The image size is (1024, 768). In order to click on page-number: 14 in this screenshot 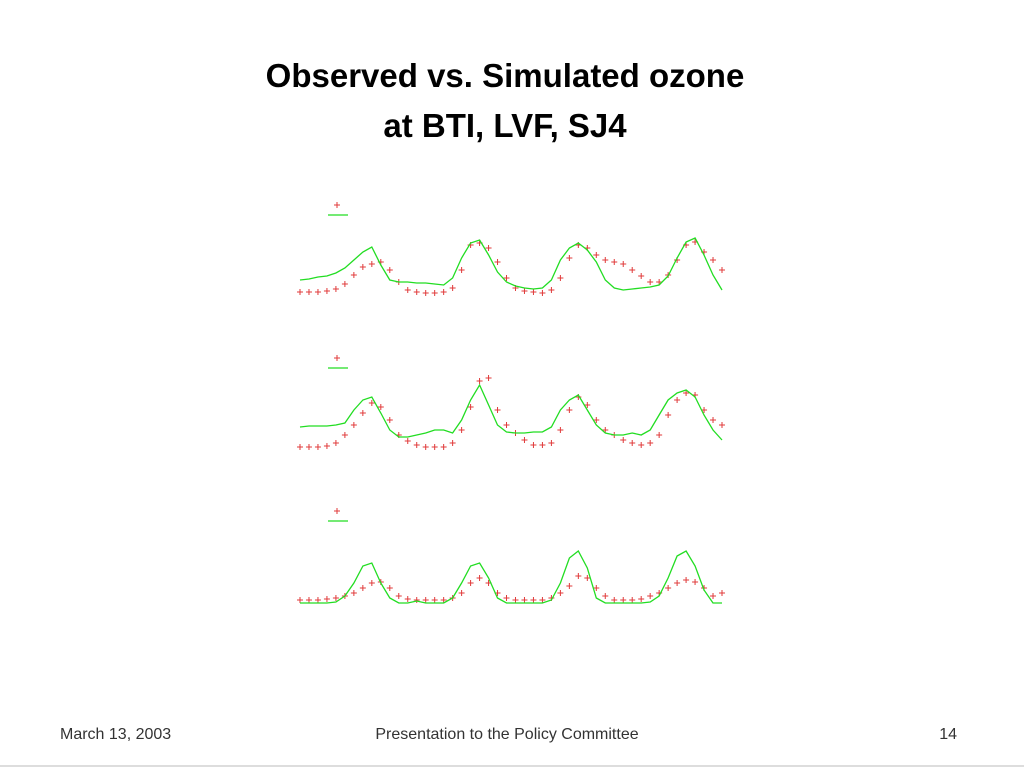, I will do `click(948, 734)`.